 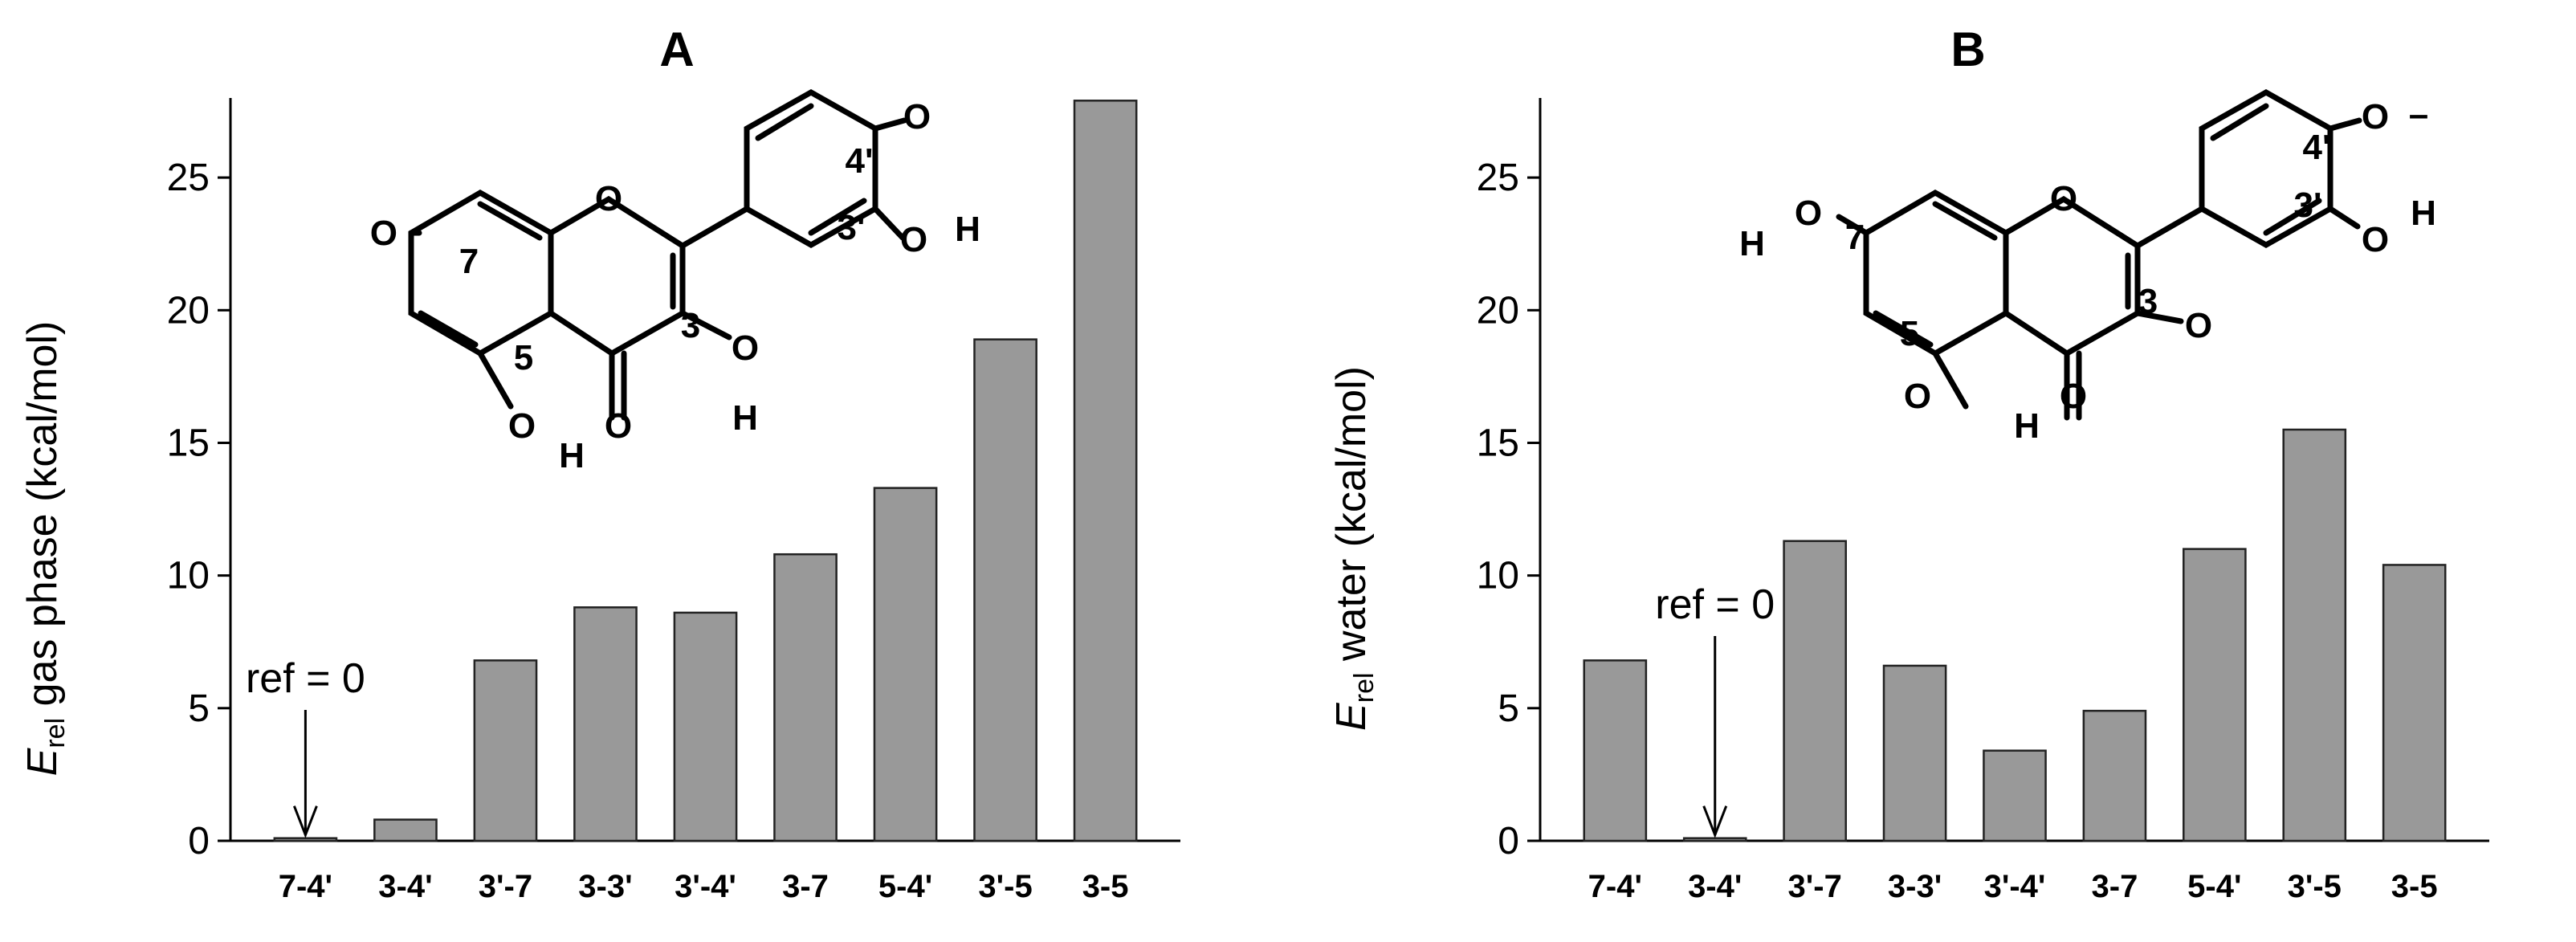 What do you see at coordinates (2308, 206) in the screenshot?
I see `panel-b-position-3prime: 3'` at bounding box center [2308, 206].